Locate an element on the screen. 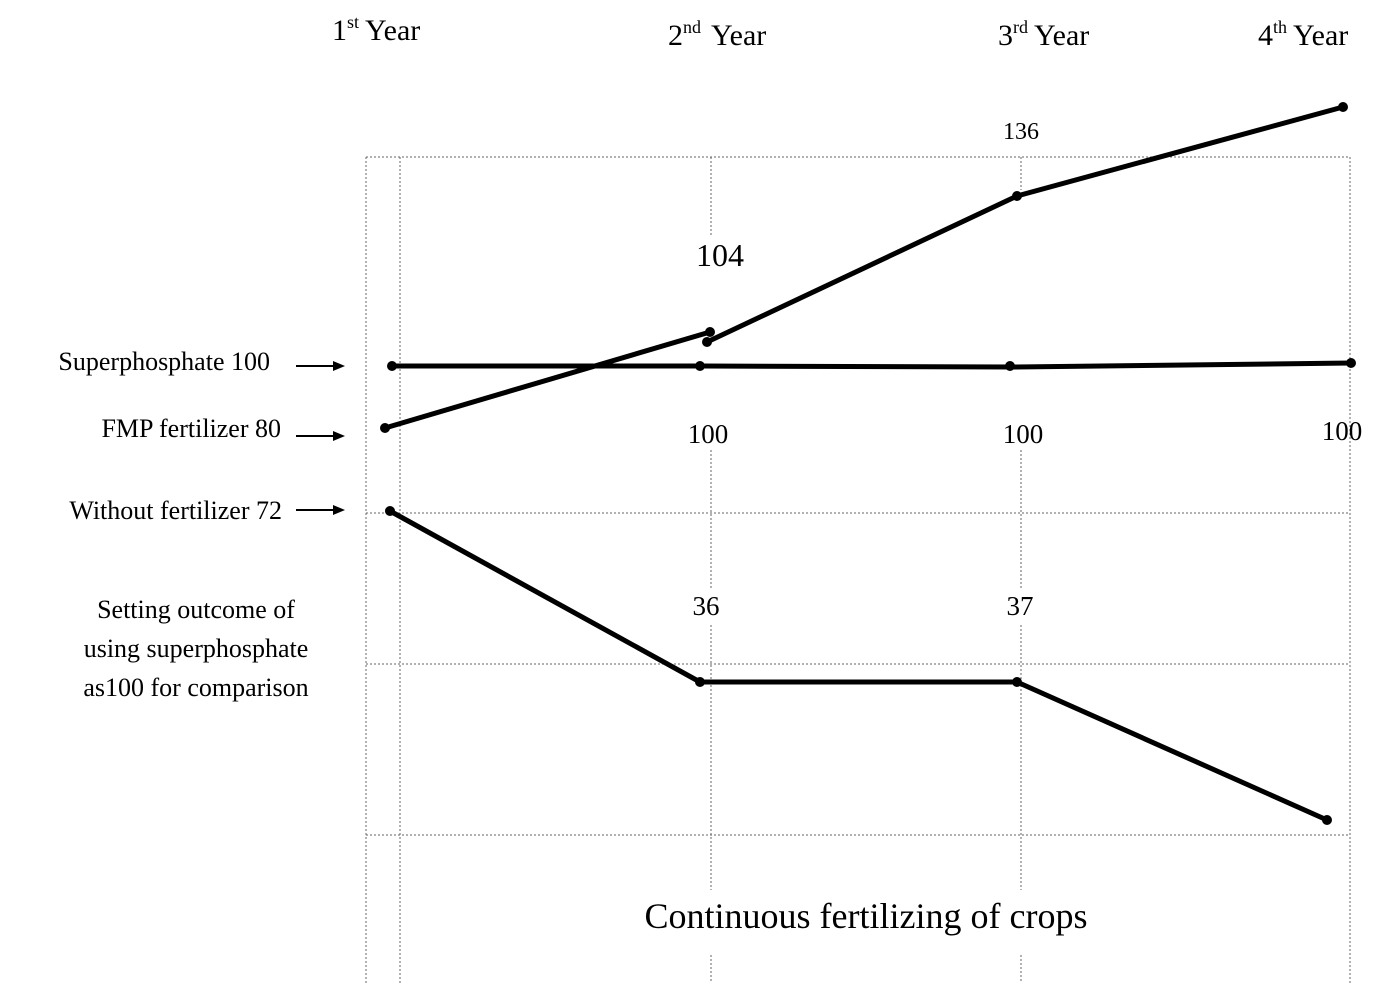  legend-label: Superphosphate 100 is located at coordinates (164, 361).